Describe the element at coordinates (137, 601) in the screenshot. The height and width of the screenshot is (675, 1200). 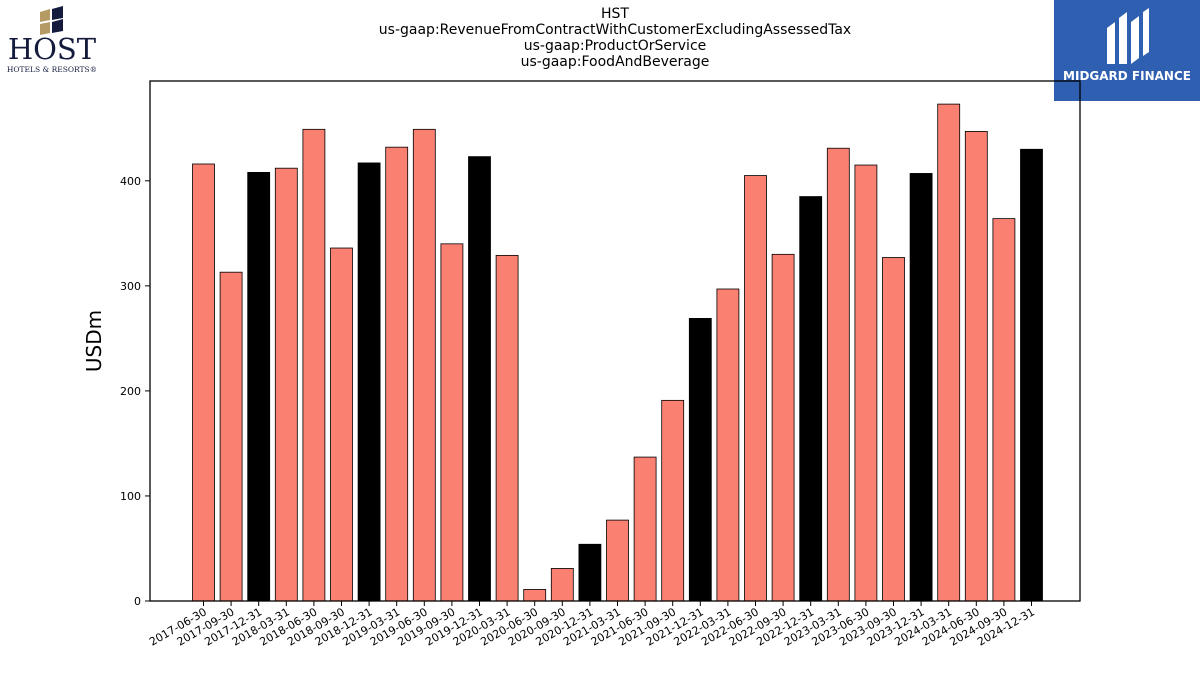
I see `y-tick-label: 0` at that location.